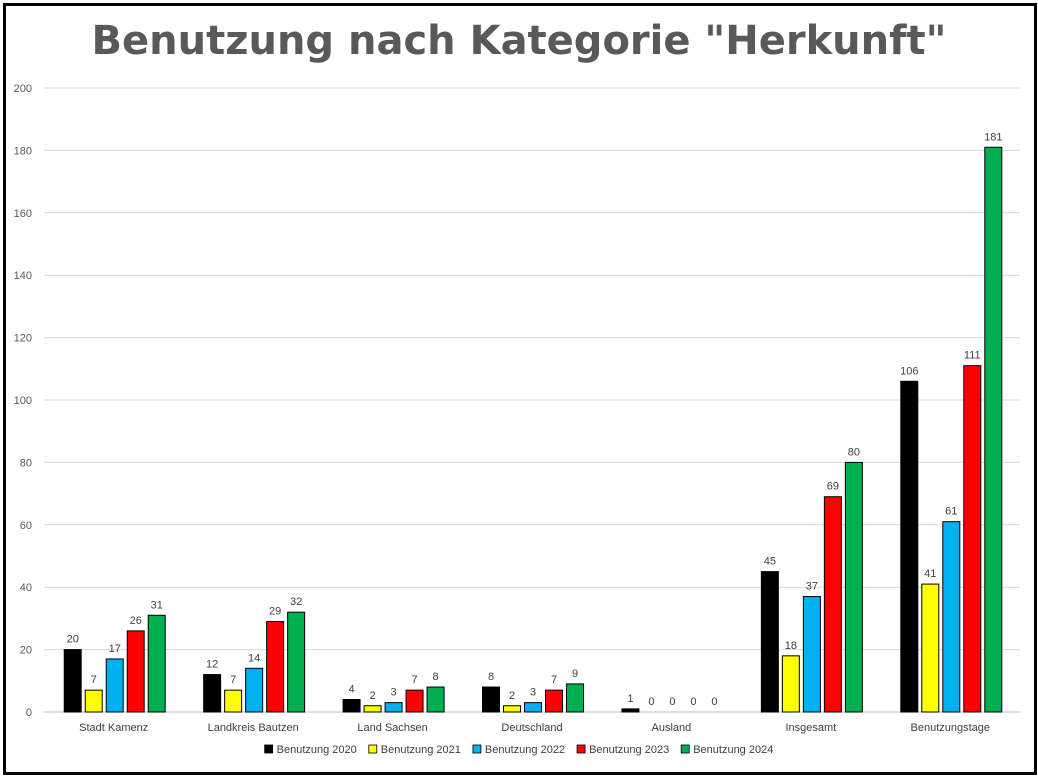 This screenshot has width=1038, height=776. Describe the element at coordinates (630, 699) in the screenshot. I see `data-label: 1` at that location.